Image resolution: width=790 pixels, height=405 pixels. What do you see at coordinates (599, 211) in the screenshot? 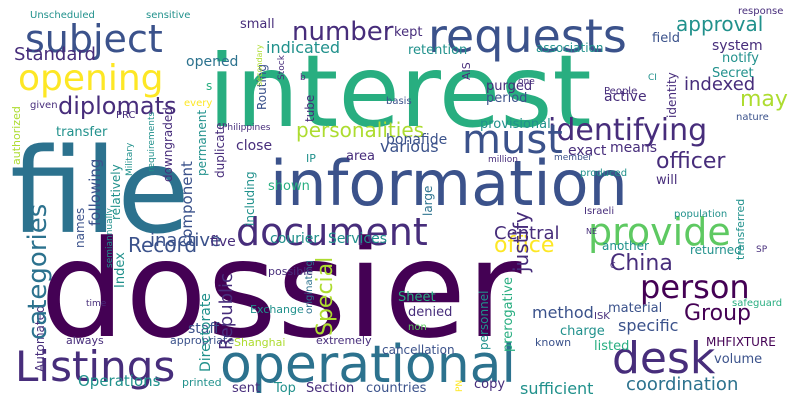
I see `word-israeli: Israeli` at bounding box center [599, 211].